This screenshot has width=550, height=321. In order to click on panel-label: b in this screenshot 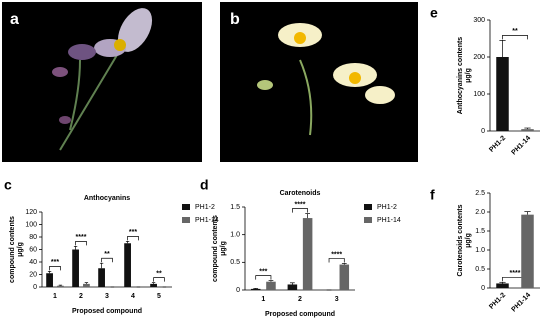, I will do `click(235, 19)`.